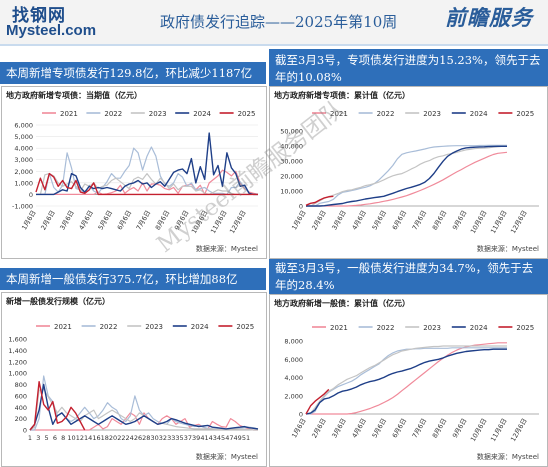  What do you see at coordinates (55, 438) in the screenshot?
I see `x-tick-label: 6` at bounding box center [55, 438].